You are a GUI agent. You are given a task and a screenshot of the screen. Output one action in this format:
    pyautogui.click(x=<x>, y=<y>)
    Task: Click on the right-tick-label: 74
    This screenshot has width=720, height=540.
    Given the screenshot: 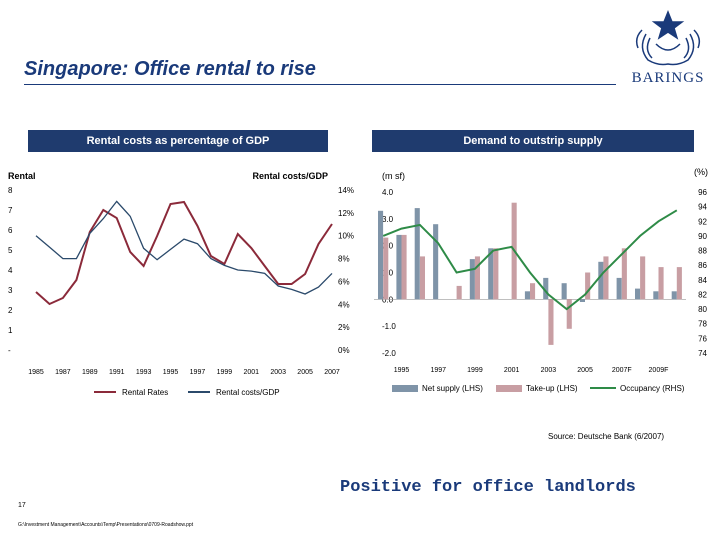 What is the action you would take?
    pyautogui.click(x=702, y=353)
    